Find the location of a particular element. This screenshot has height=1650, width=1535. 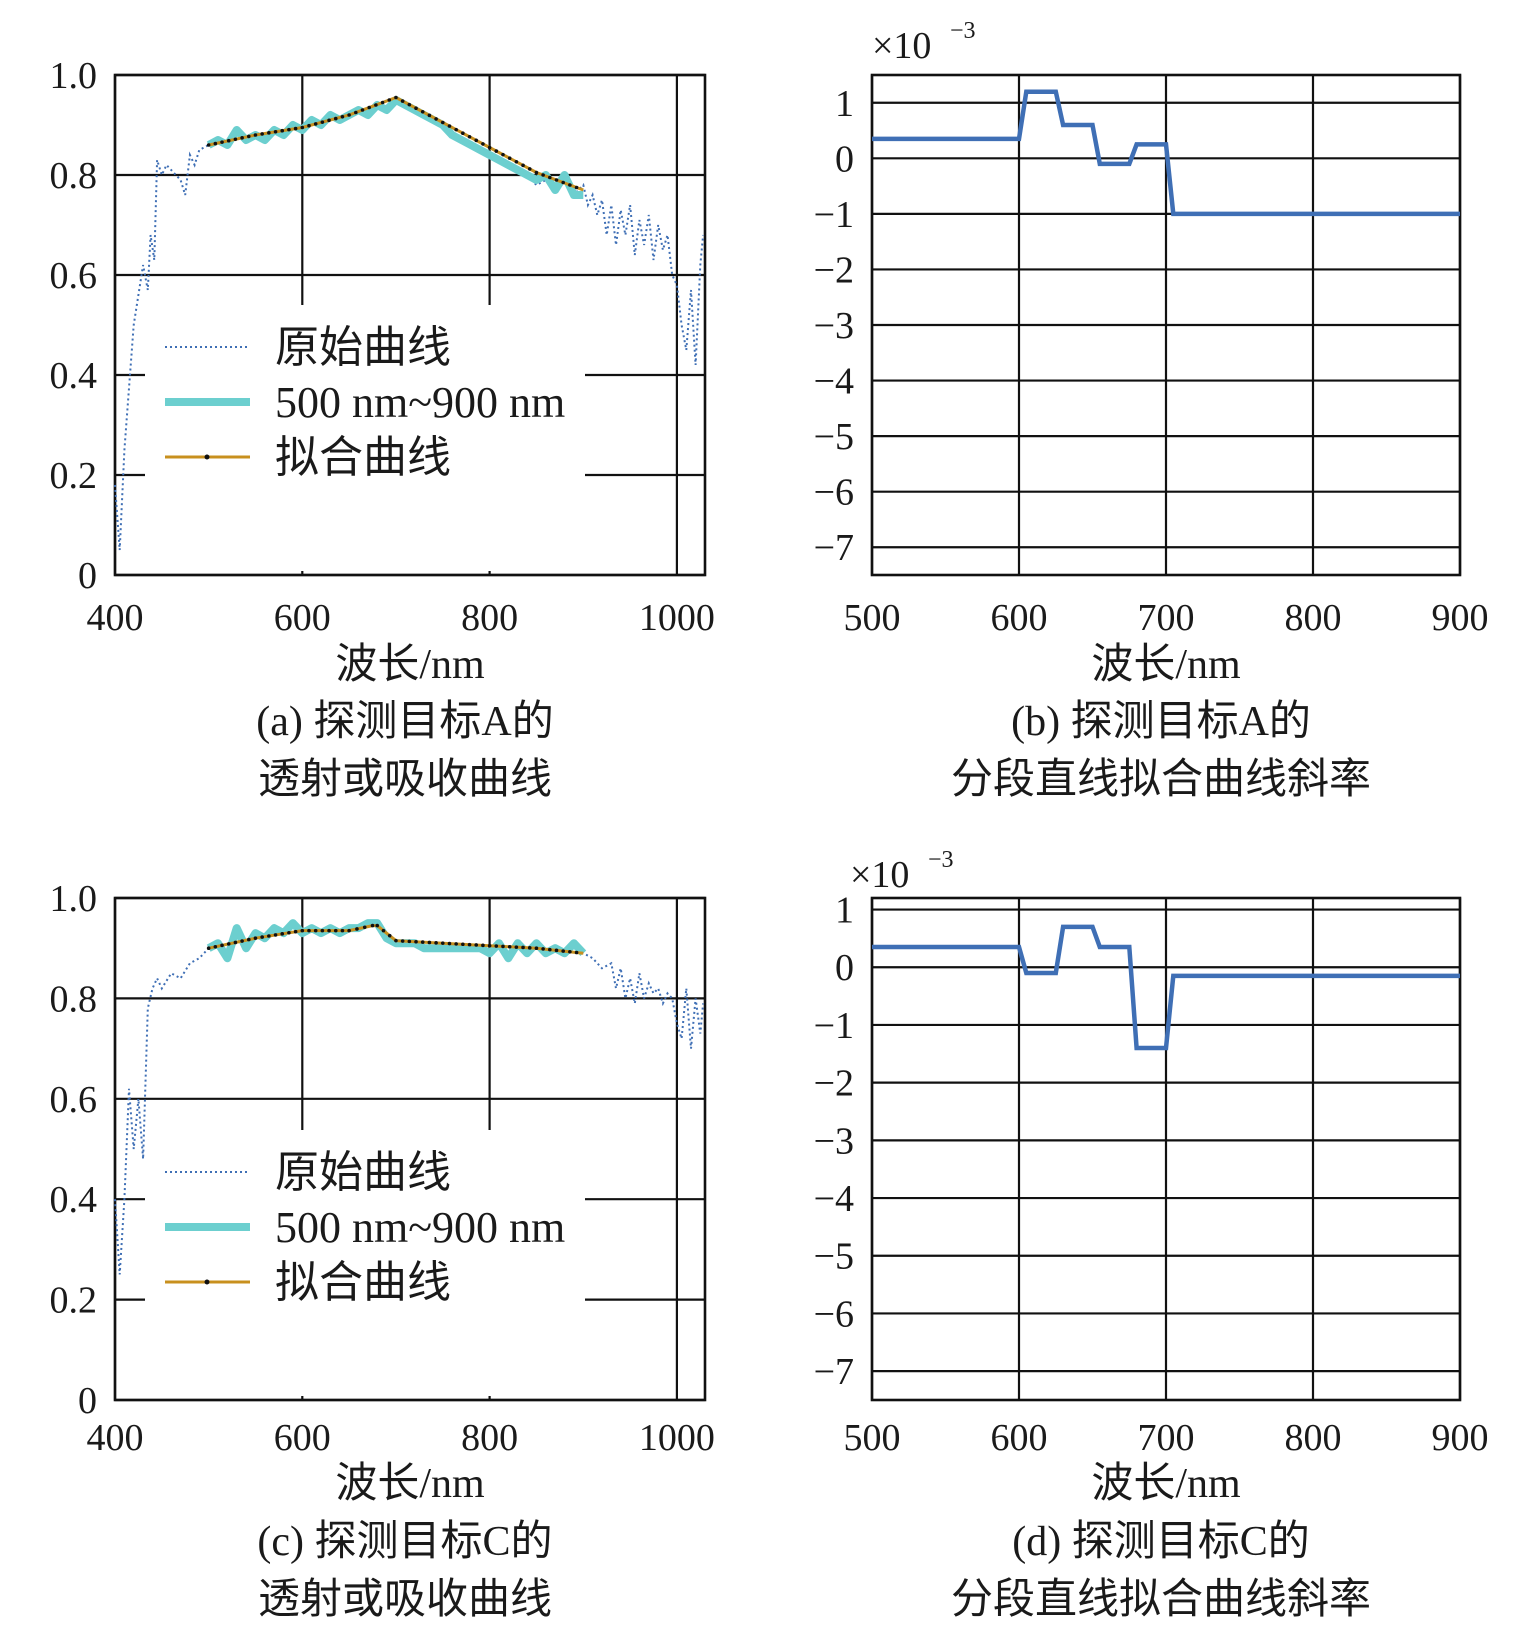

panel-b is located at coordinates (1166, 325).